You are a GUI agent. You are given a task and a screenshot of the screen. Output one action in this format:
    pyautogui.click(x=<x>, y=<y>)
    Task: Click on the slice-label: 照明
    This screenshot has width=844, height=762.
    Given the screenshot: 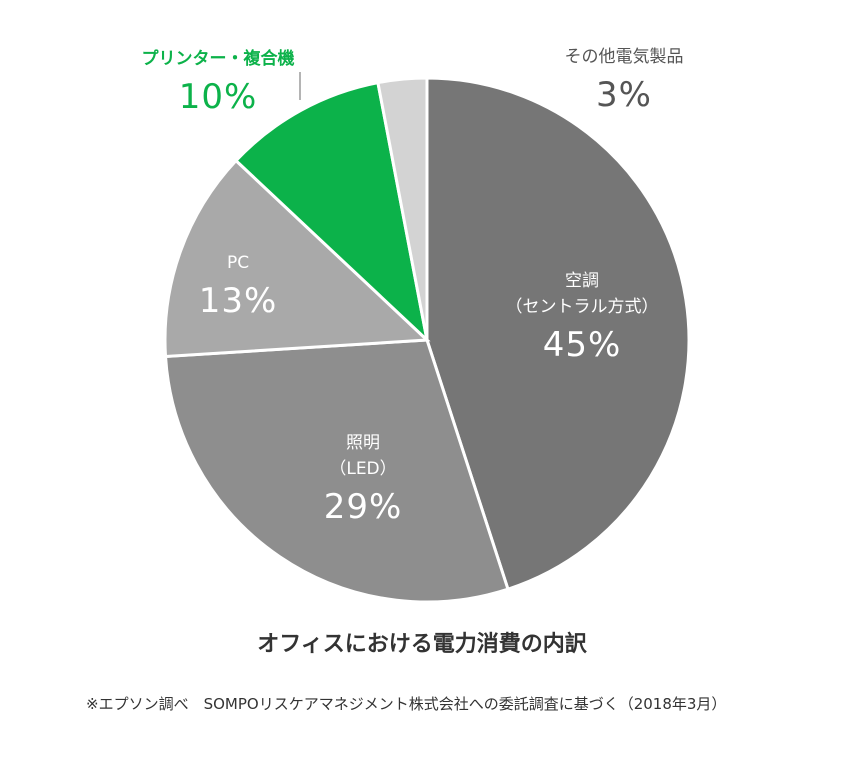 What is the action you would take?
    pyautogui.click(x=363, y=443)
    